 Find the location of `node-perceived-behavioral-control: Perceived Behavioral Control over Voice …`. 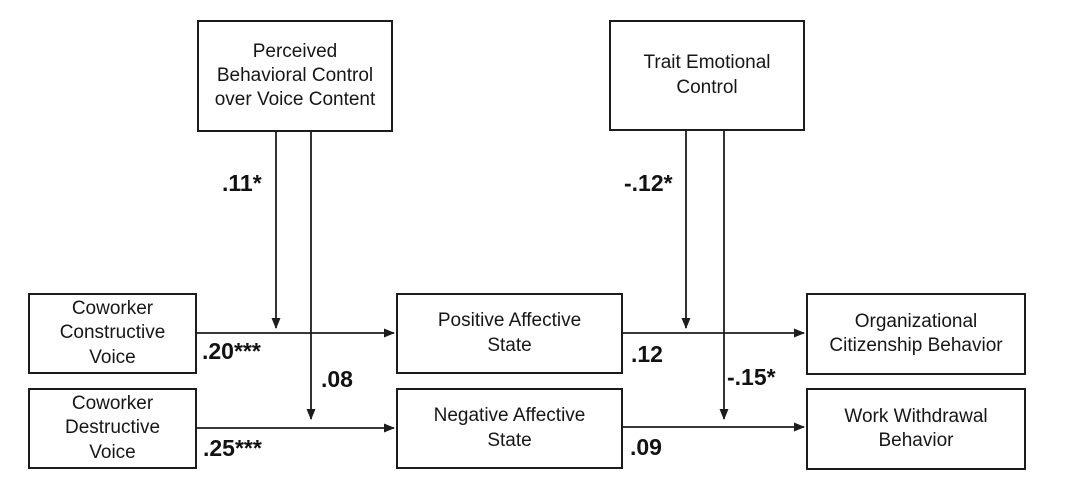

node-perceived-behavioral-control: Perceived Behavioral Control over Voice … is located at coordinates (295, 76).